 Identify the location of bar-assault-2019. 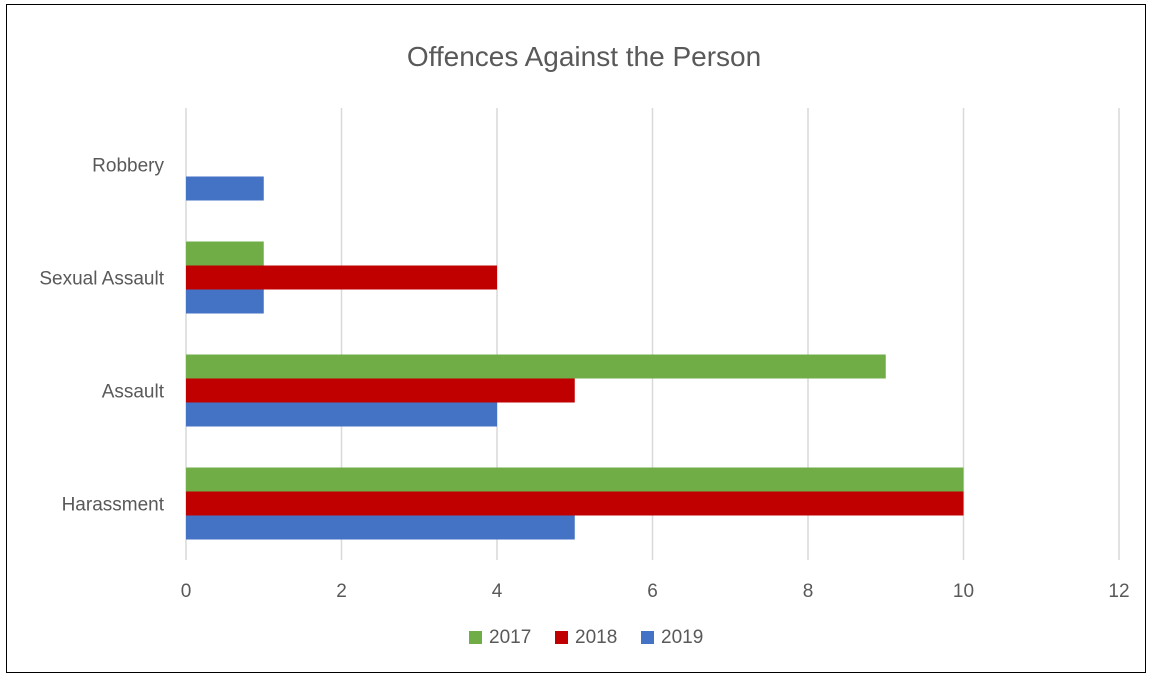
(341, 414).